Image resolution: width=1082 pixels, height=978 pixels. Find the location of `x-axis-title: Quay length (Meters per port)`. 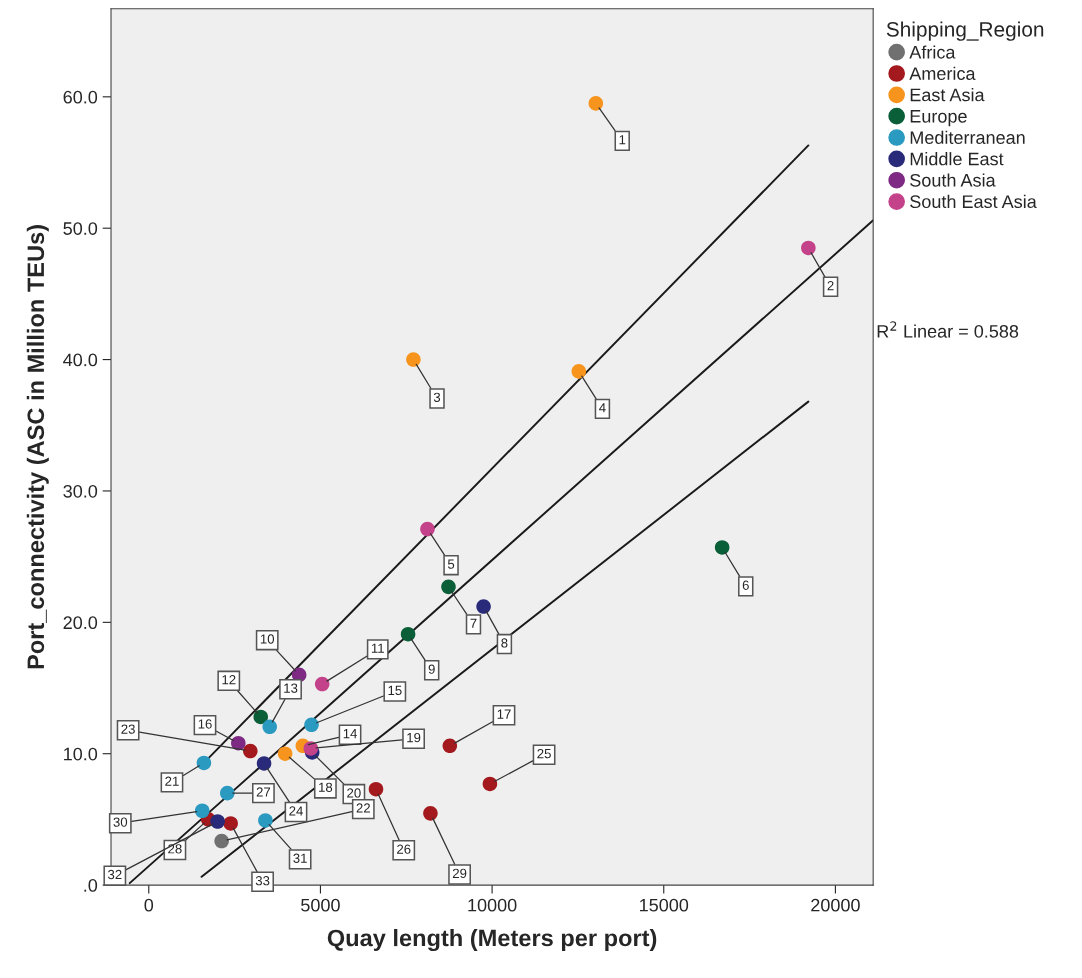

x-axis-title: Quay length (Meters per port) is located at coordinates (492, 940).